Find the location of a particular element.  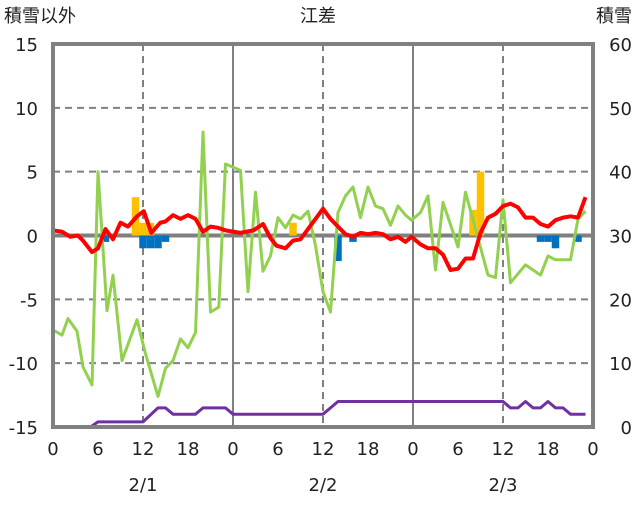

chart-title: 江差 is located at coordinates (318, 16).